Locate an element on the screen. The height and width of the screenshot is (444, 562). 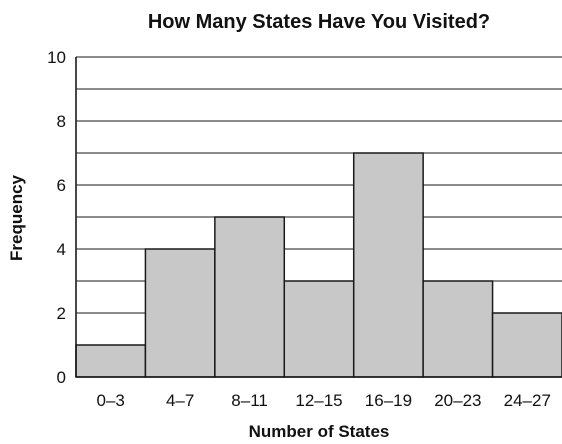
x-axis-label: Number of States is located at coordinates (319, 431).